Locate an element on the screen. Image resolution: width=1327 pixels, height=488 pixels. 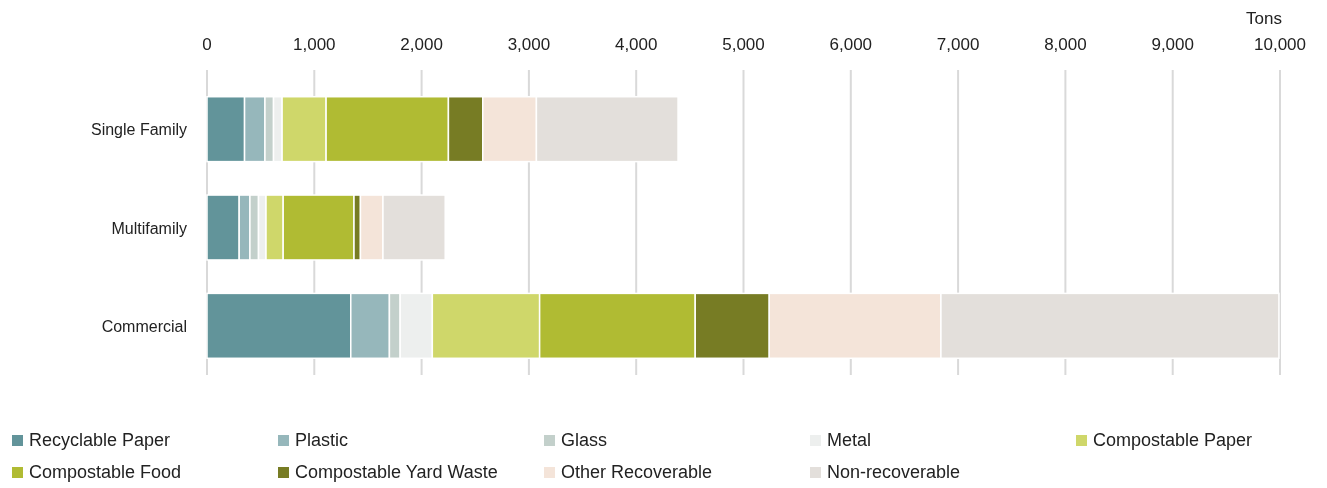
x-tick-label: 0 is located at coordinates (207, 44).